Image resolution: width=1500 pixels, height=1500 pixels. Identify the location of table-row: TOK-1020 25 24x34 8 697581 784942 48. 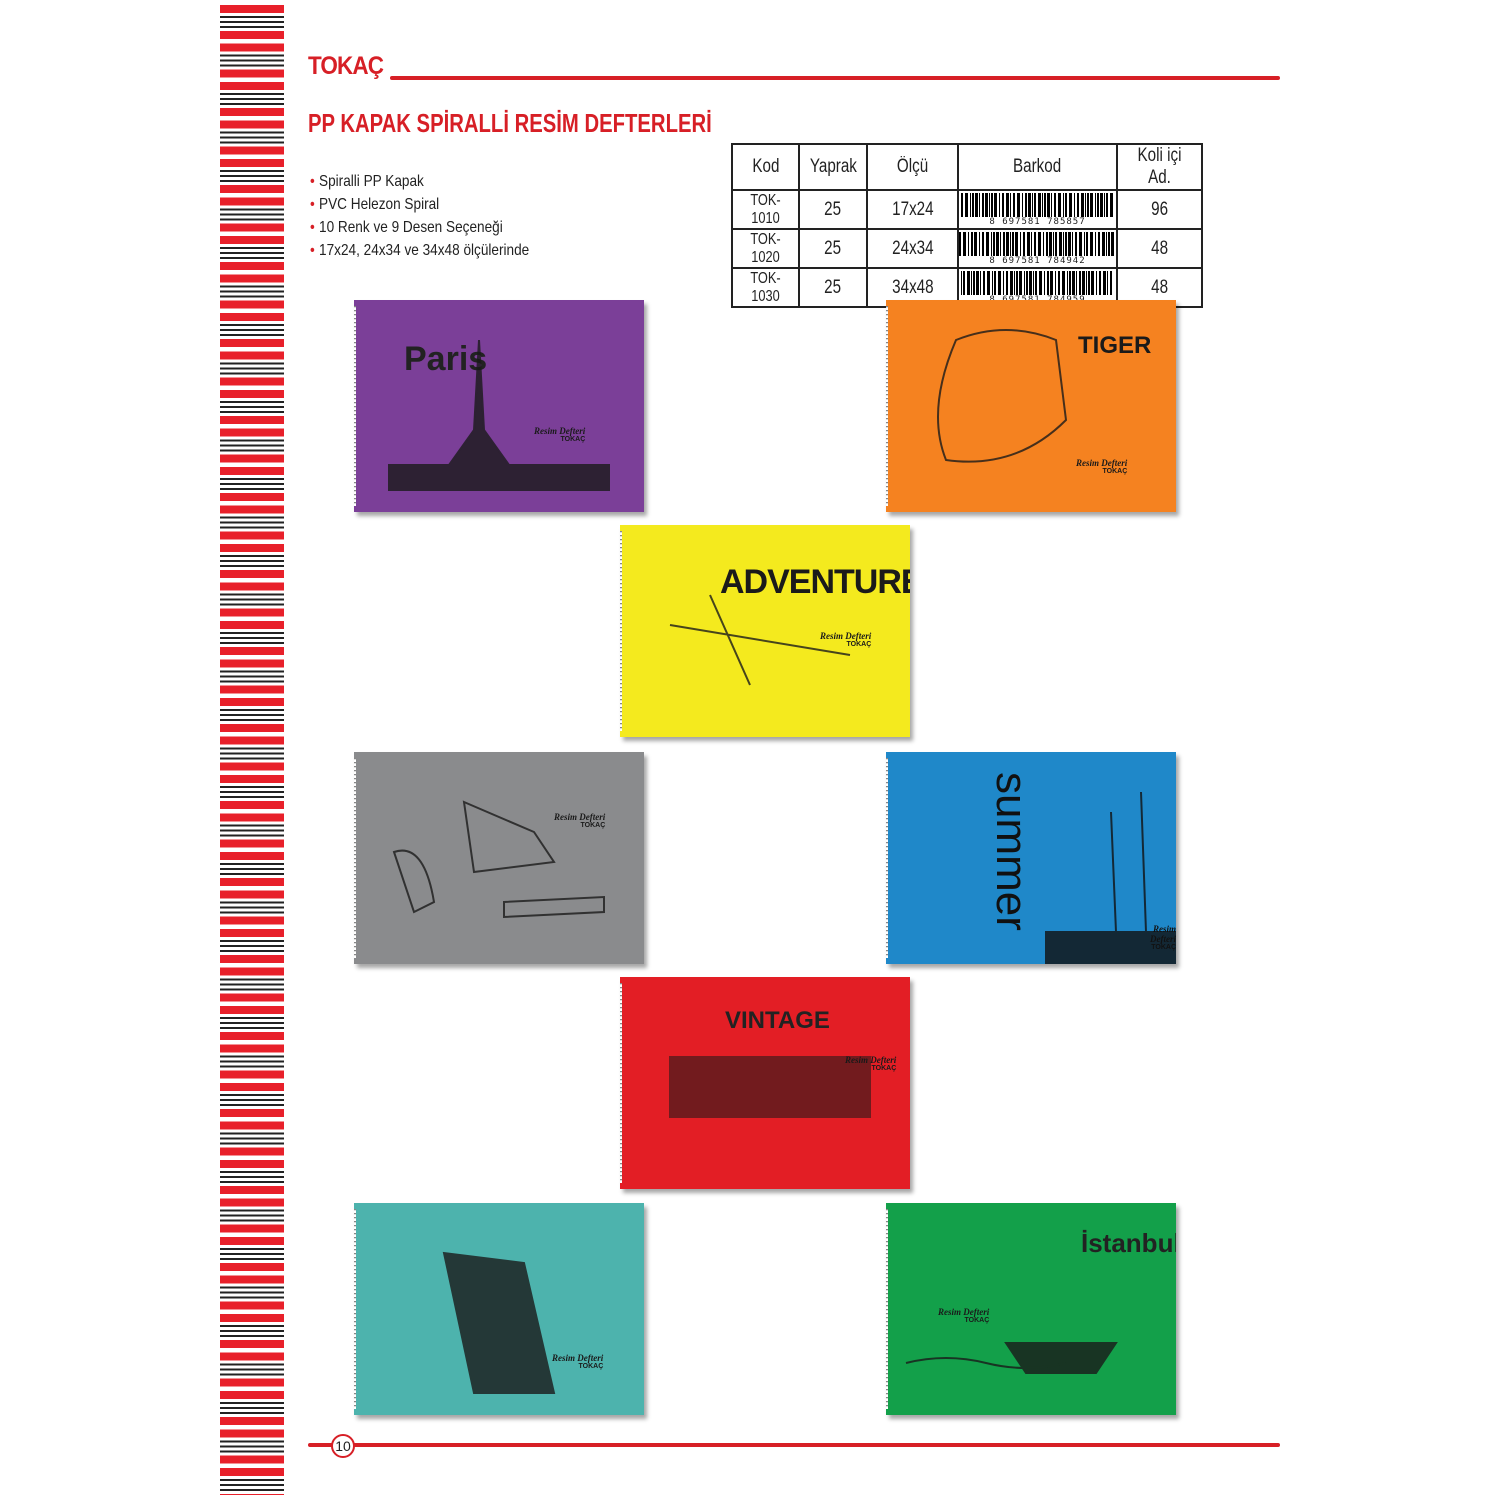
(967, 248).